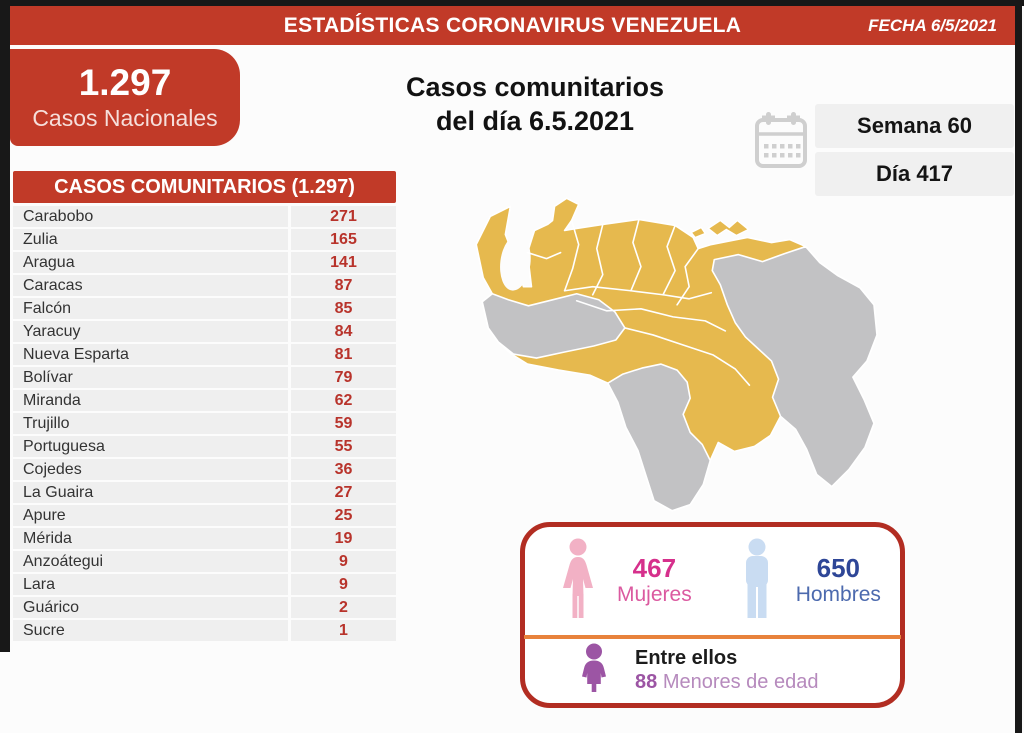 The height and width of the screenshot is (733, 1024). What do you see at coordinates (150, 400) in the screenshot?
I see `state-name: Miranda` at bounding box center [150, 400].